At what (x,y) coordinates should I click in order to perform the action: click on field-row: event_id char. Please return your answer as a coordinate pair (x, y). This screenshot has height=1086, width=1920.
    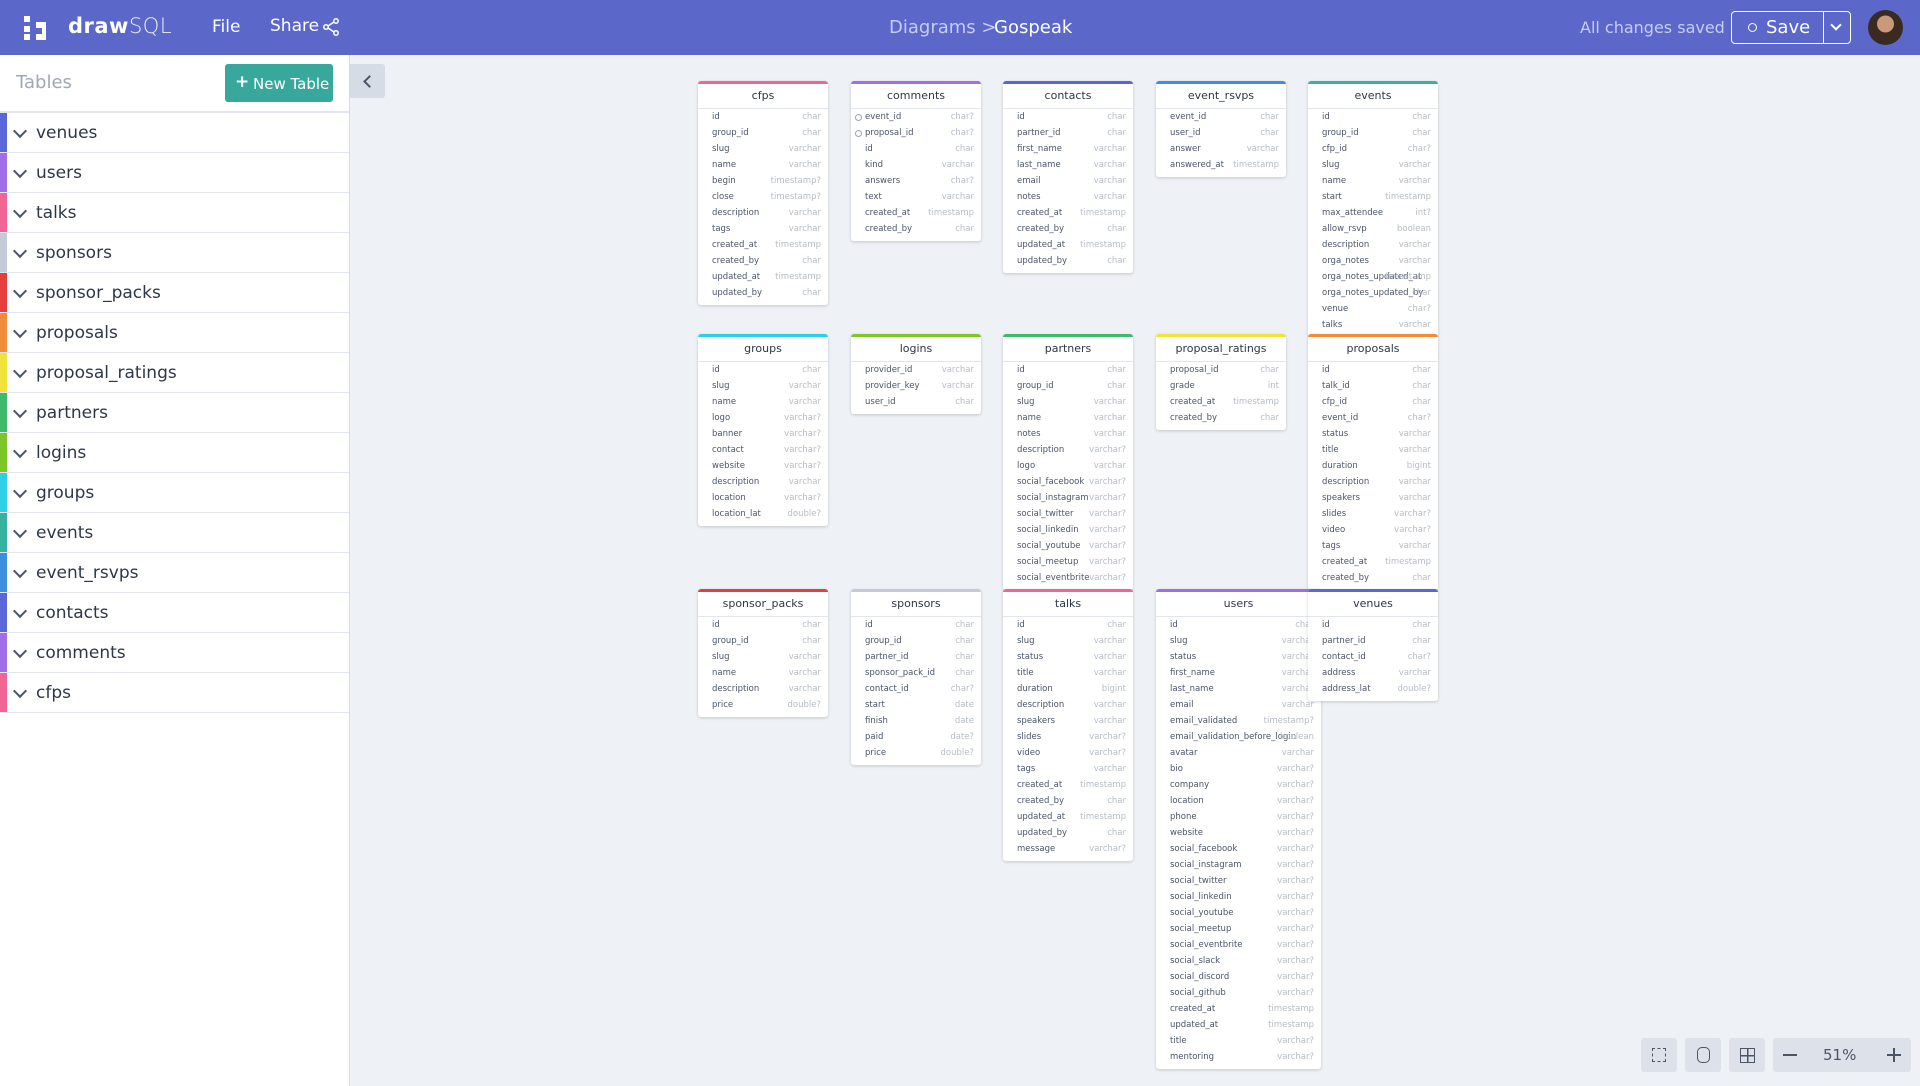
    Looking at the image, I should click on (1221, 117).